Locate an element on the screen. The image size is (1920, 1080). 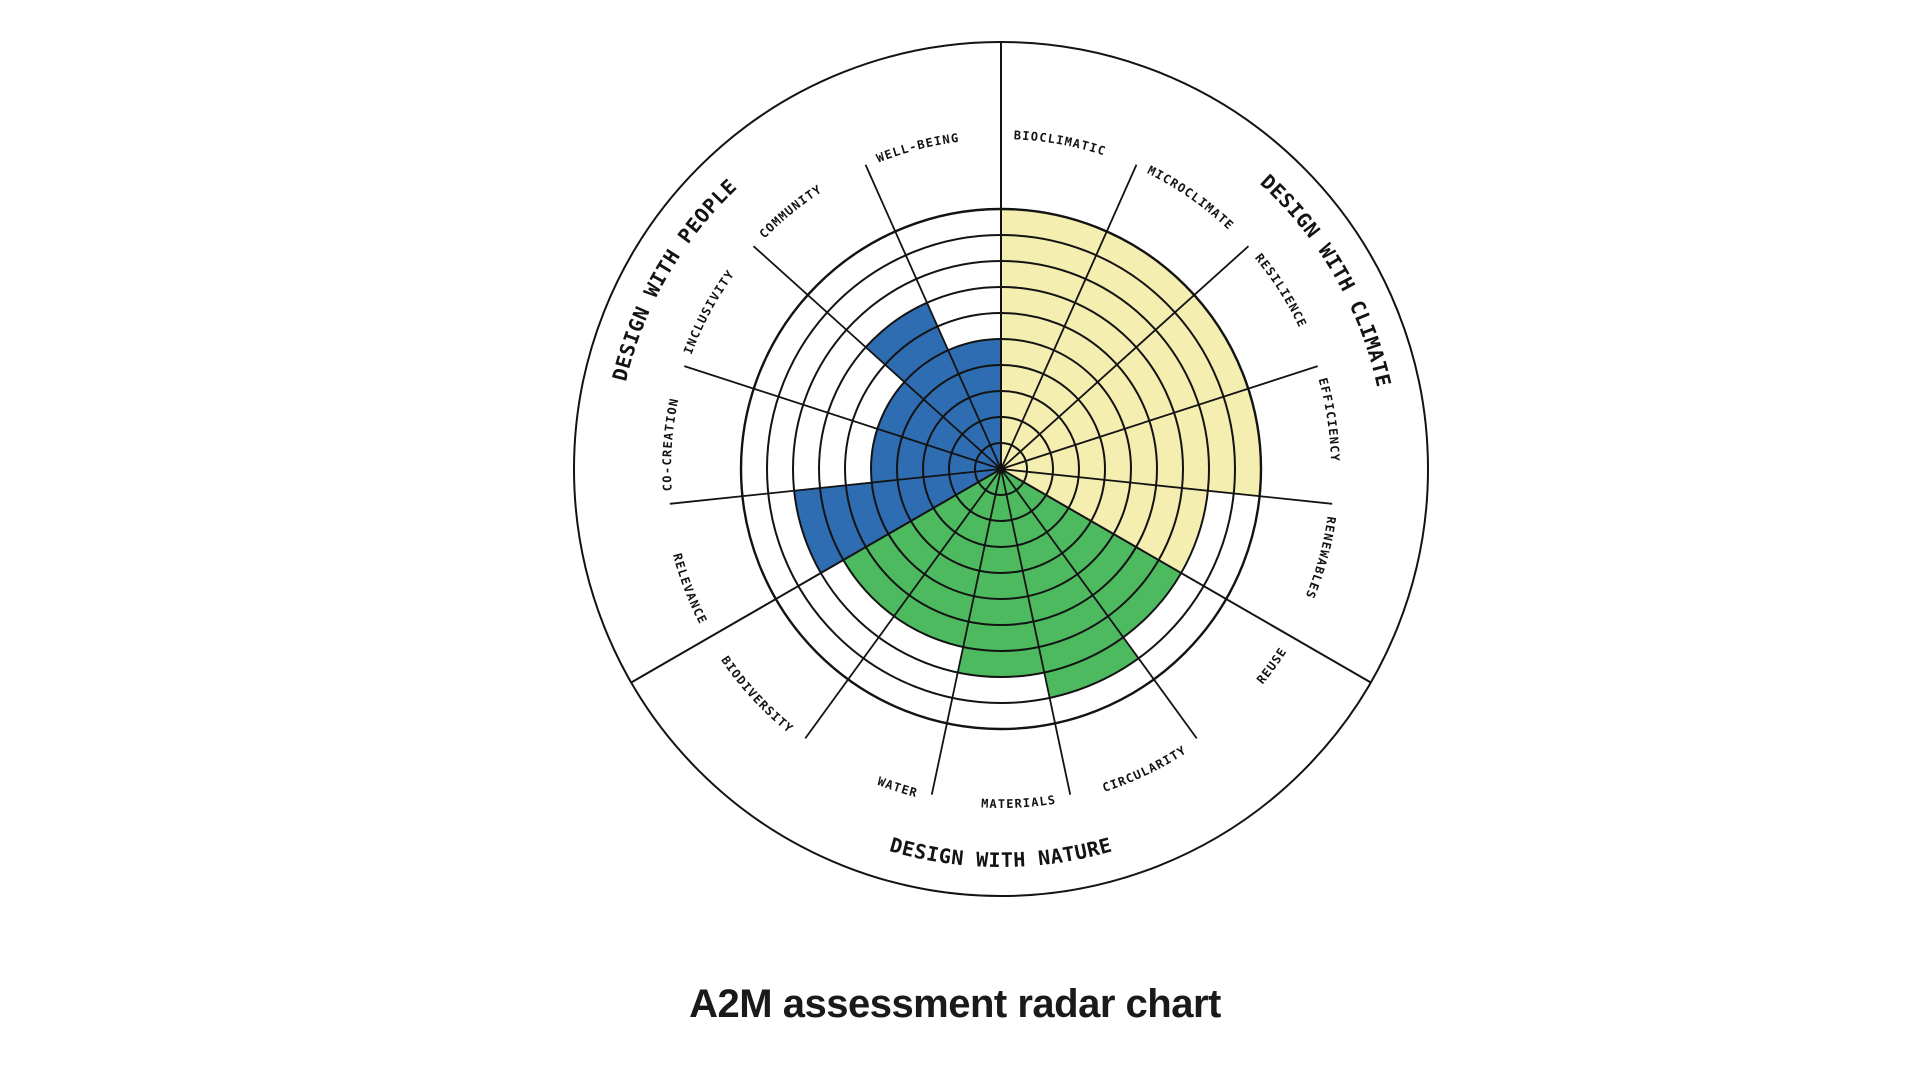
category-label-reuse: REUSE is located at coordinates (1272, 666).